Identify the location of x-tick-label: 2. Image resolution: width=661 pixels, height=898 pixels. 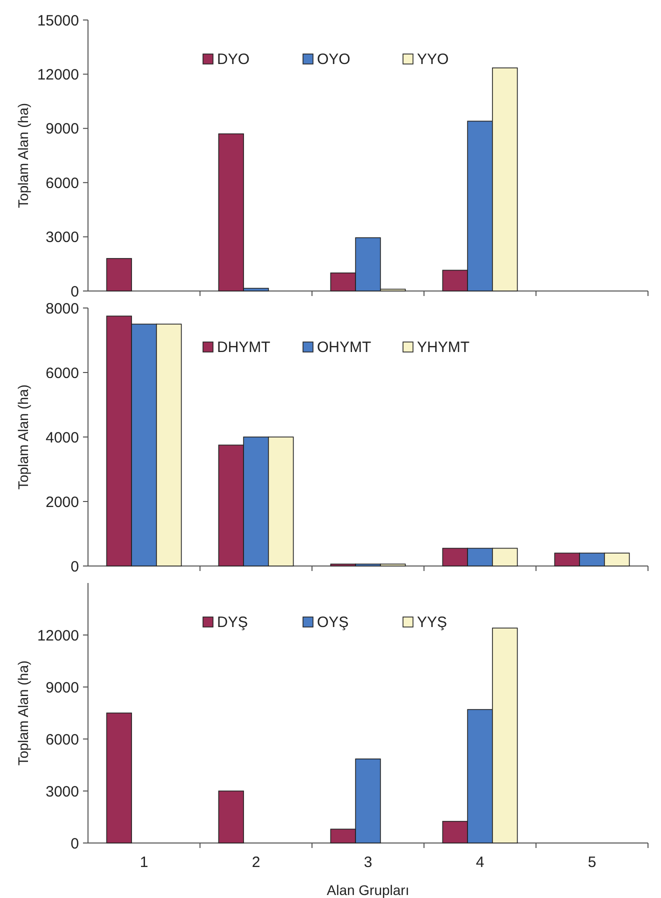
(256, 862).